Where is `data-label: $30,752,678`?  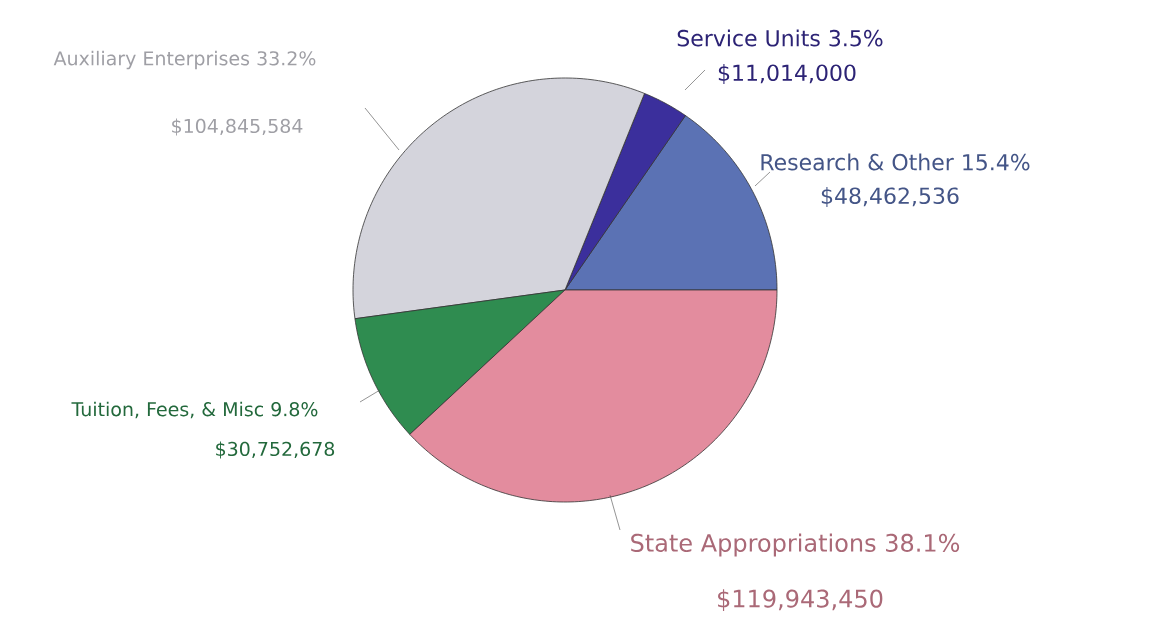
data-label: $30,752,678 is located at coordinates (275, 450).